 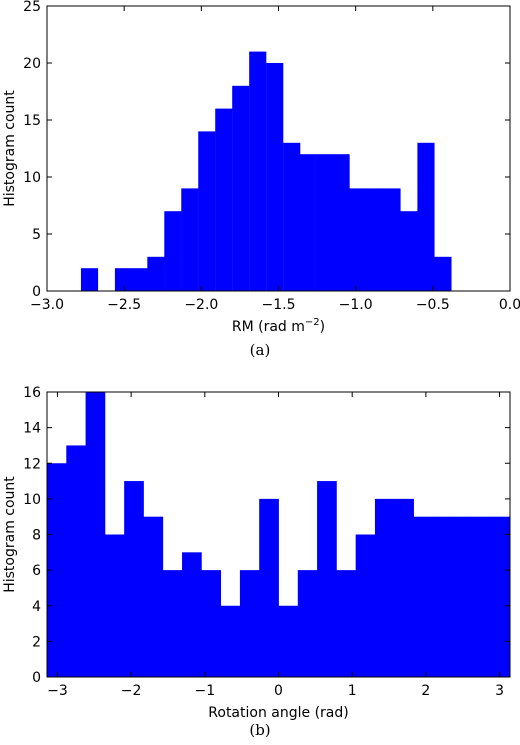 I want to click on y-tick-label: 16, so click(x=32, y=393).